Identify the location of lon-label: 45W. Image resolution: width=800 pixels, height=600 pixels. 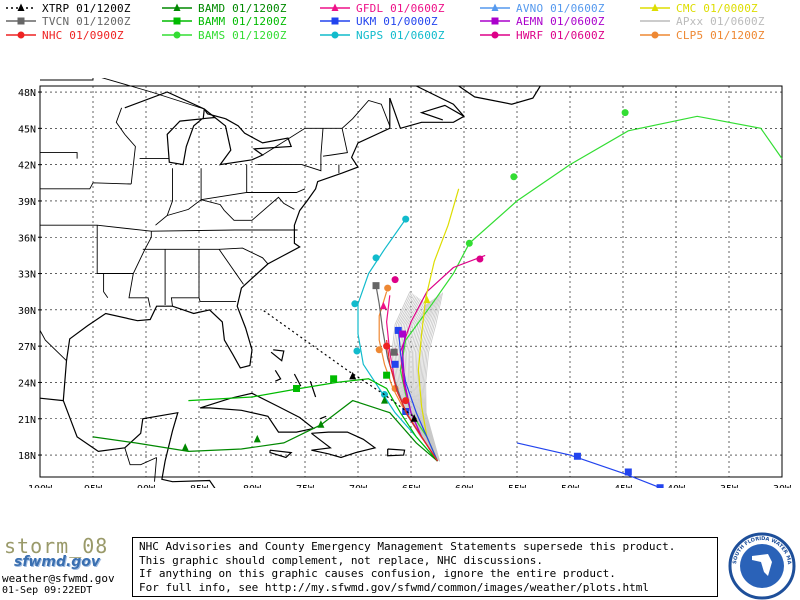
(623, 486).